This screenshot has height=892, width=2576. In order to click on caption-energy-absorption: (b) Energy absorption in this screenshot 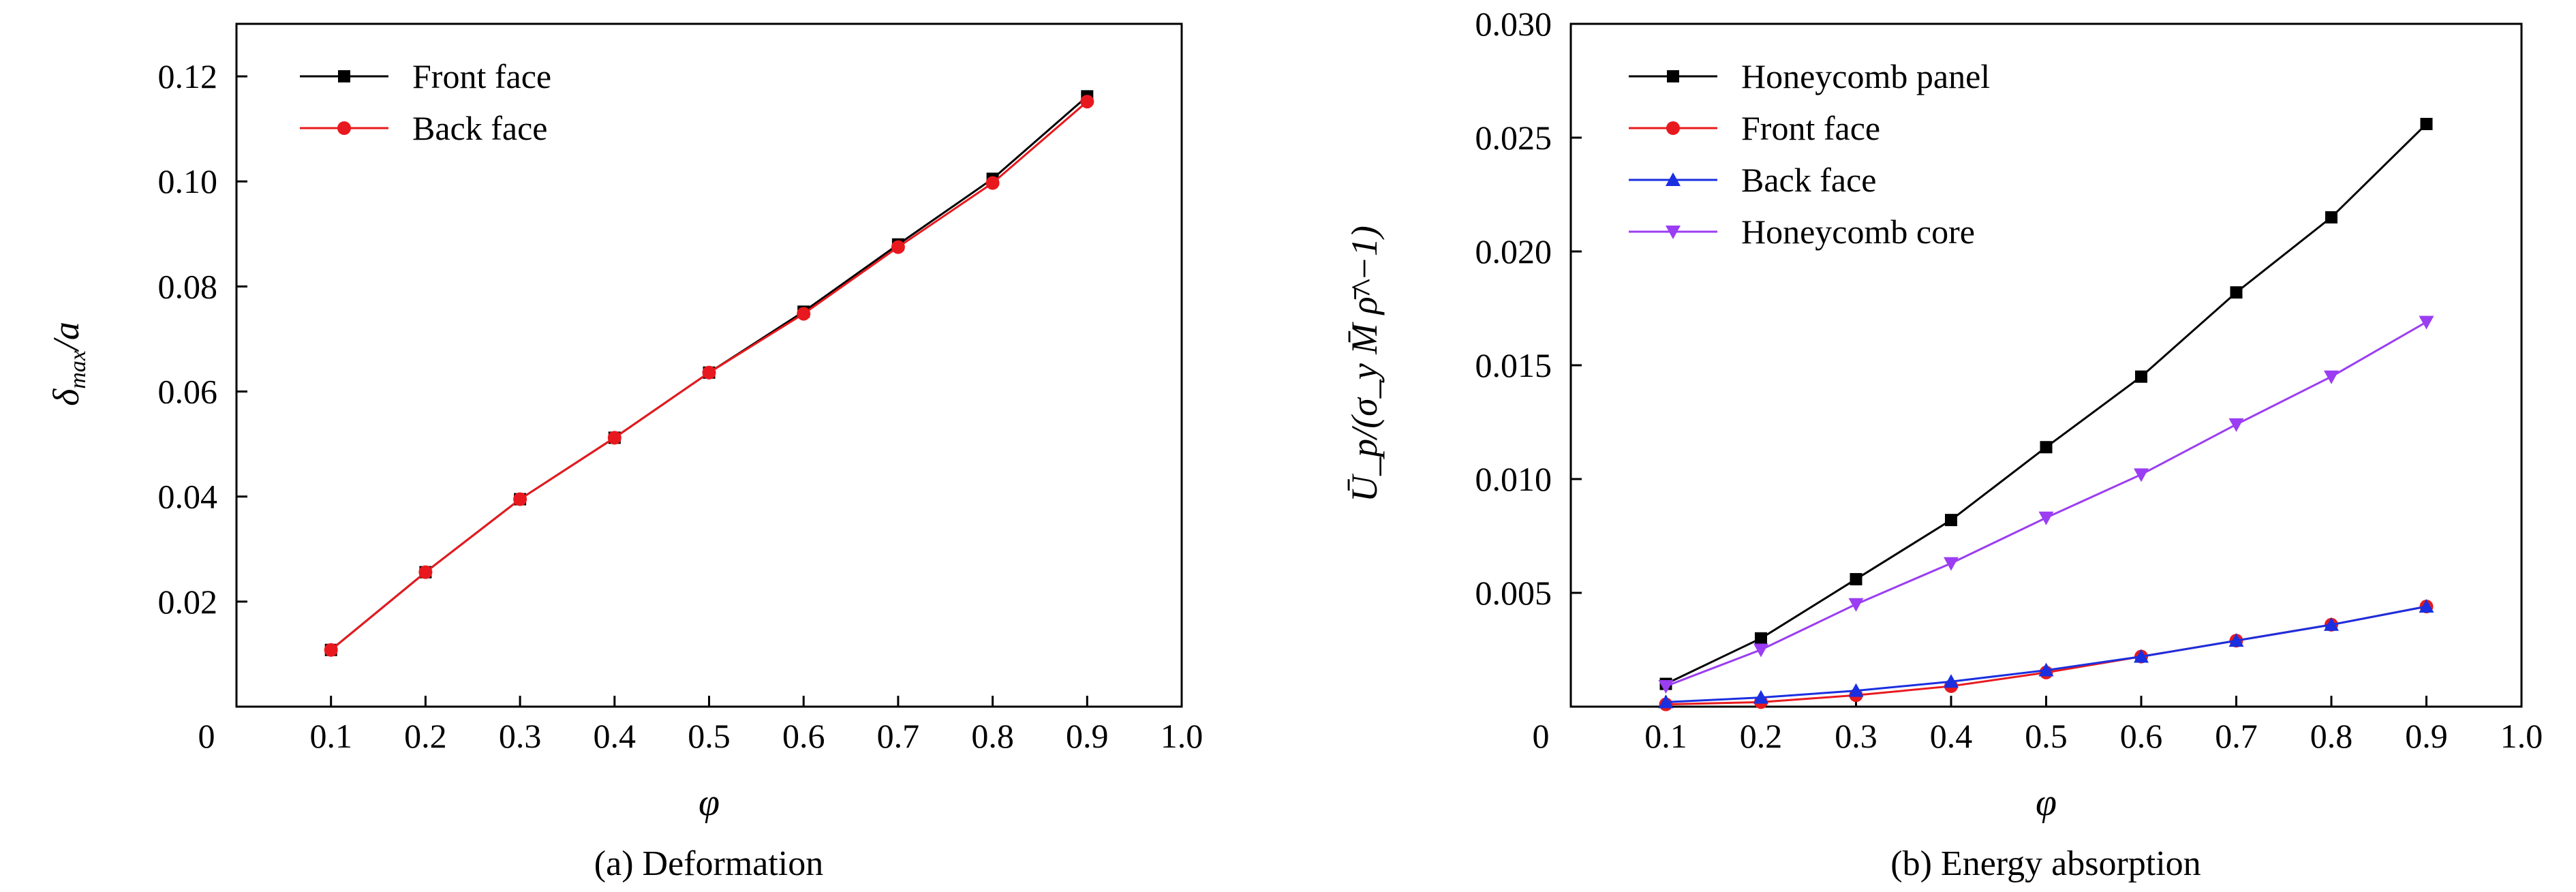, I will do `click(2045, 864)`.